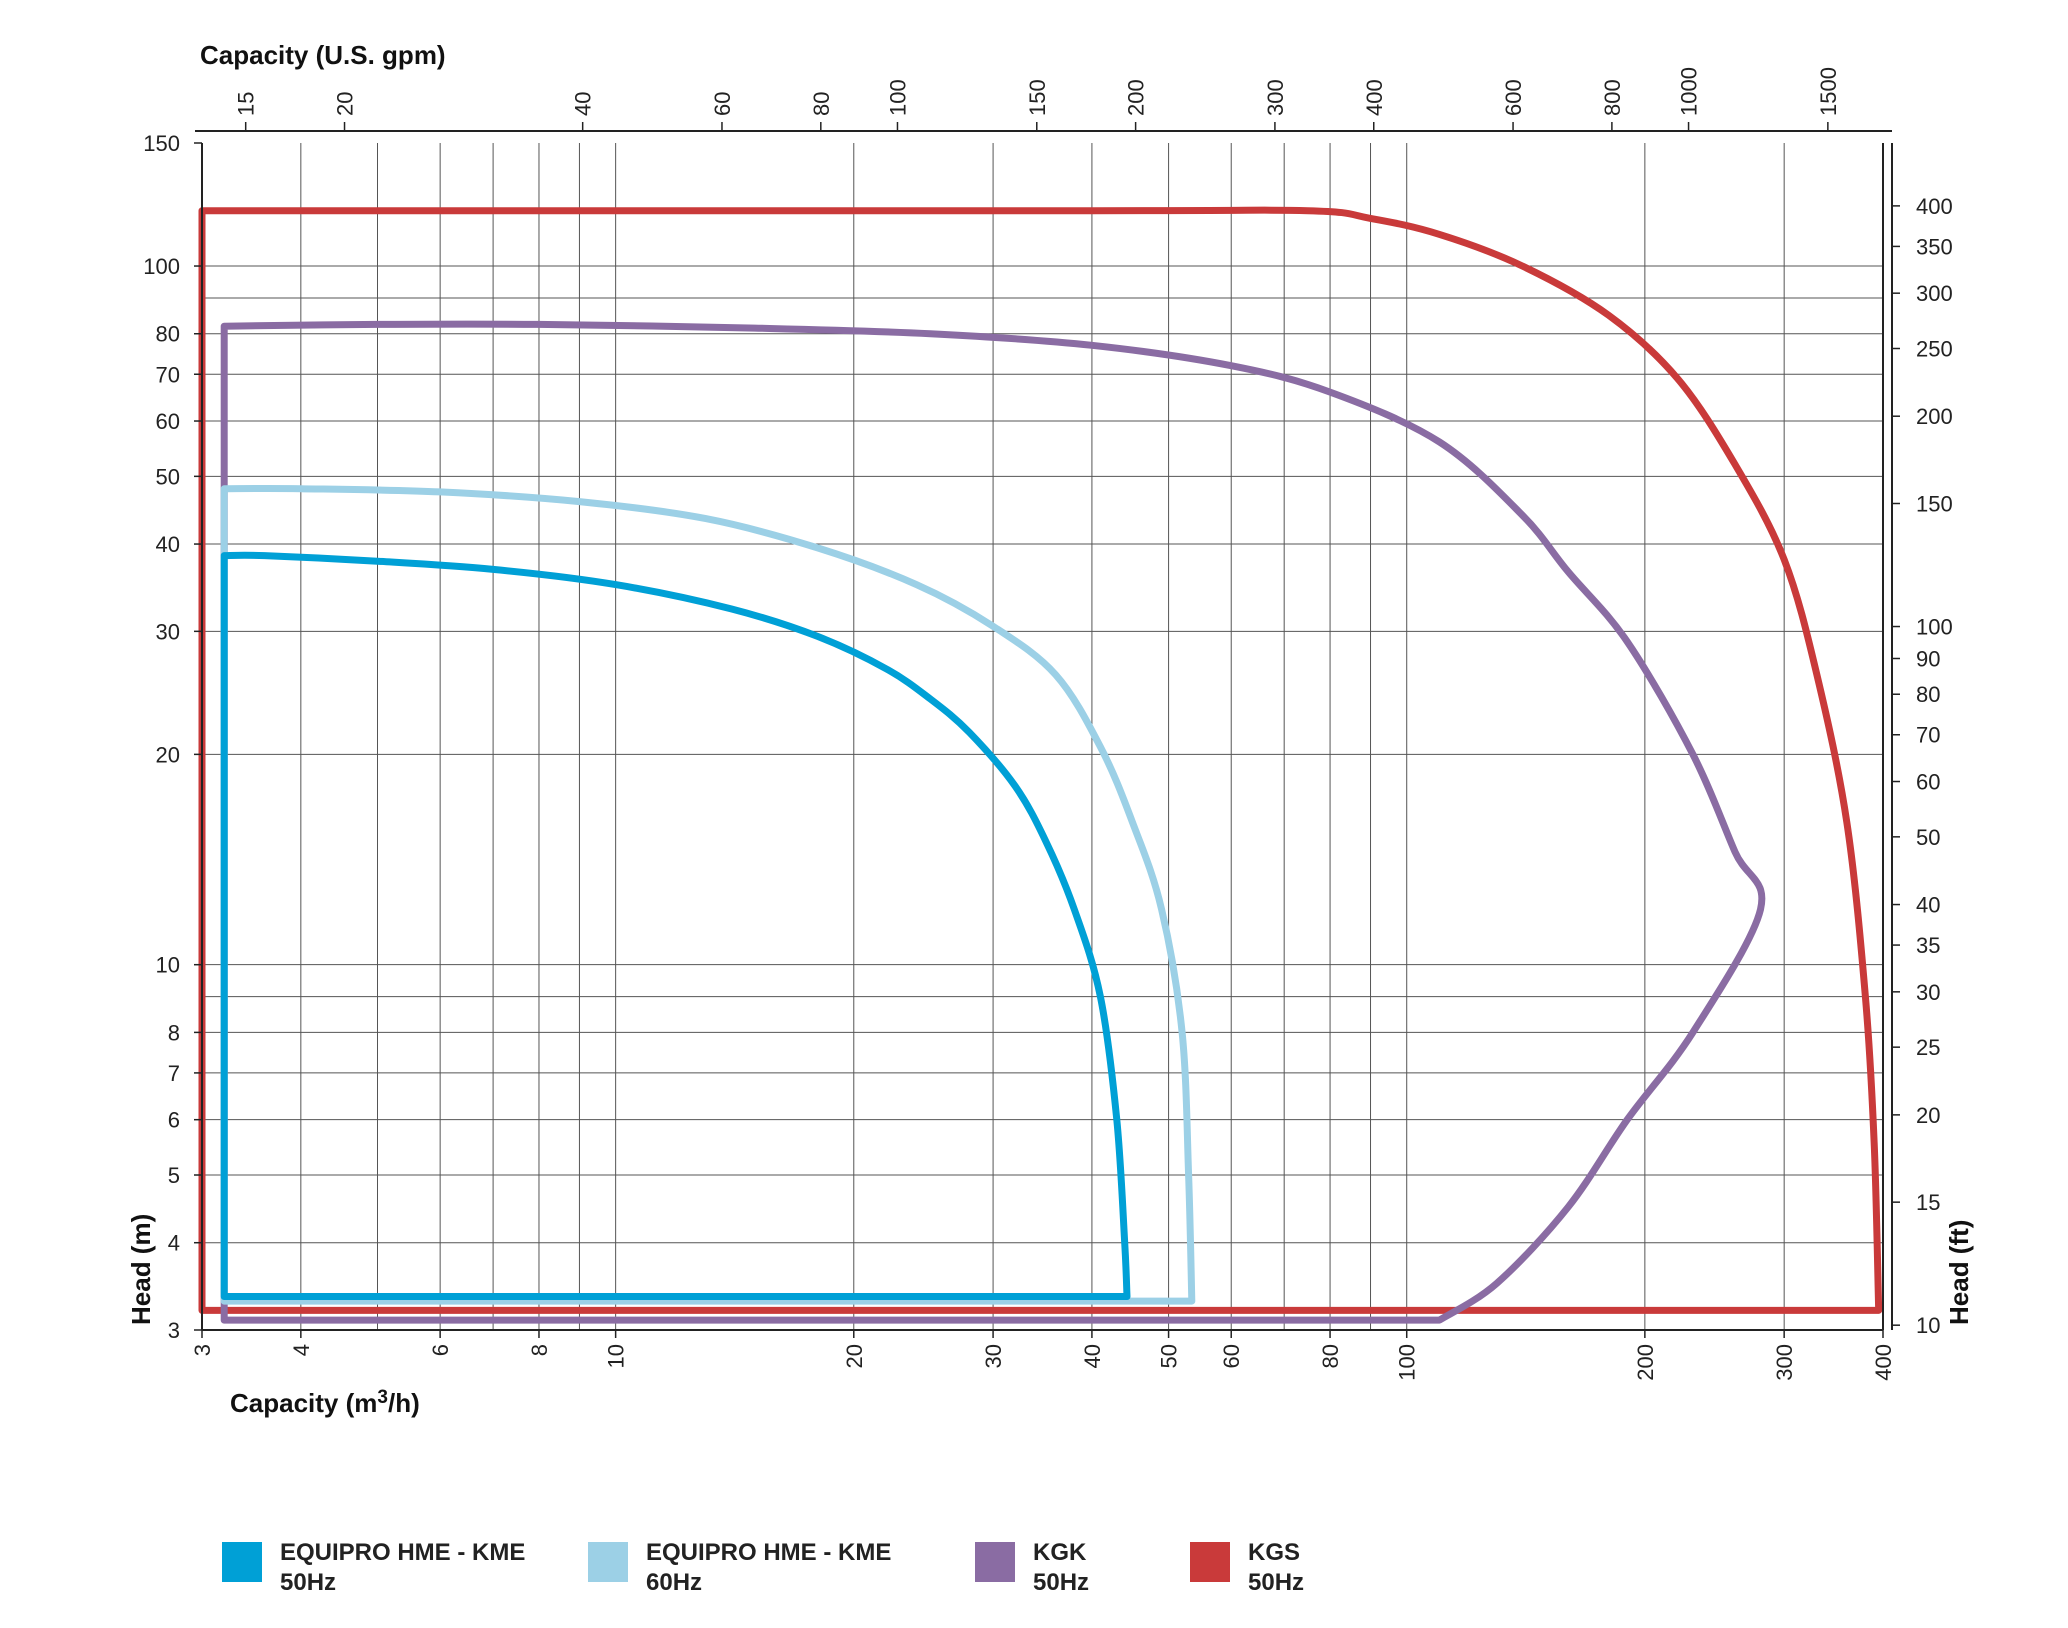 The width and height of the screenshot is (2068, 1628). Describe the element at coordinates (1959, 1272) in the screenshot. I see `y-right-axis-title: Head (ft)` at that location.